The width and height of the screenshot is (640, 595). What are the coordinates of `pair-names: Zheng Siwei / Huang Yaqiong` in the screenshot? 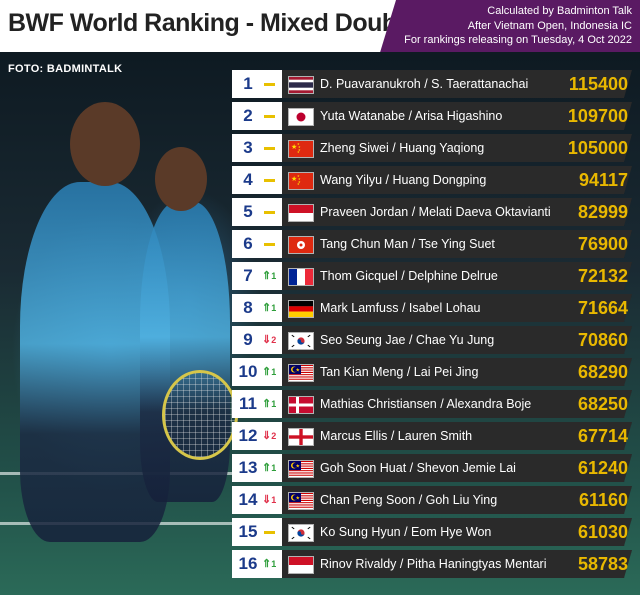 It's located at (402, 148).